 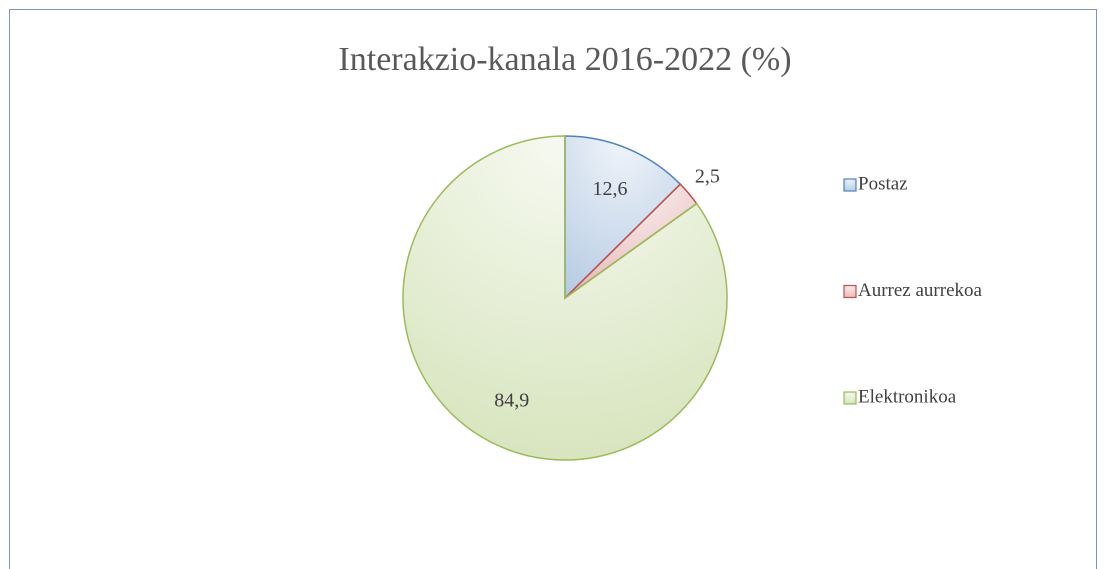 What do you see at coordinates (623, 217) in the screenshot?
I see `pie-slice` at bounding box center [623, 217].